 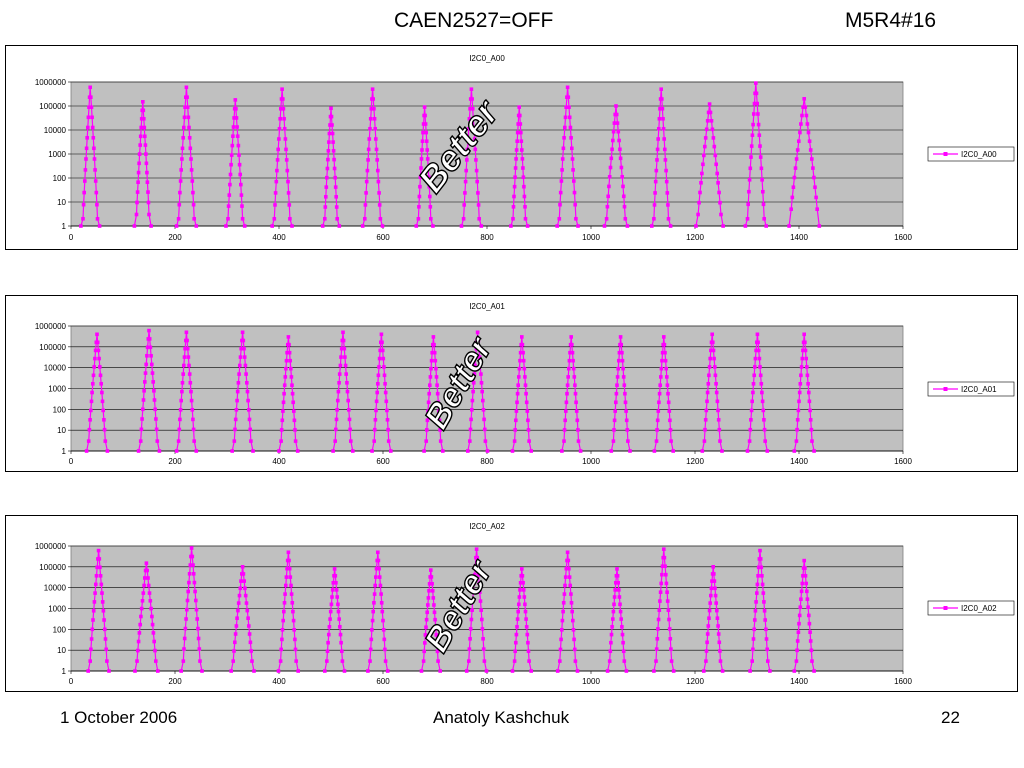 What do you see at coordinates (71, 461) in the screenshot?
I see `x-tick-label: 0` at bounding box center [71, 461].